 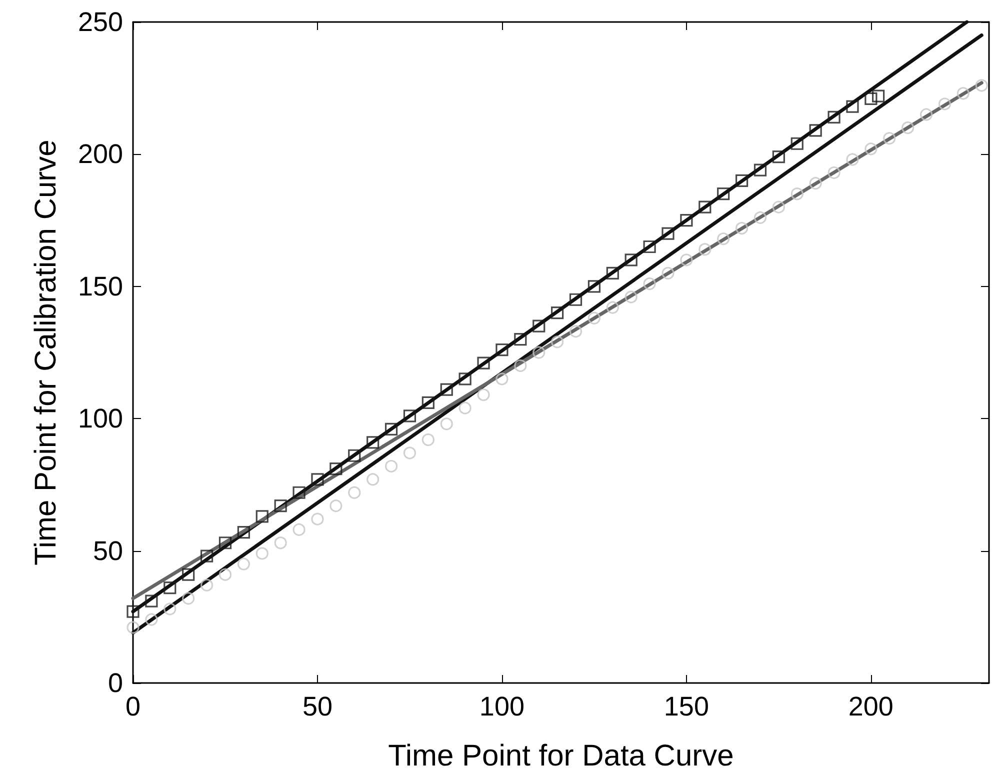 I want to click on x-tick-label: 150, so click(x=686, y=707).